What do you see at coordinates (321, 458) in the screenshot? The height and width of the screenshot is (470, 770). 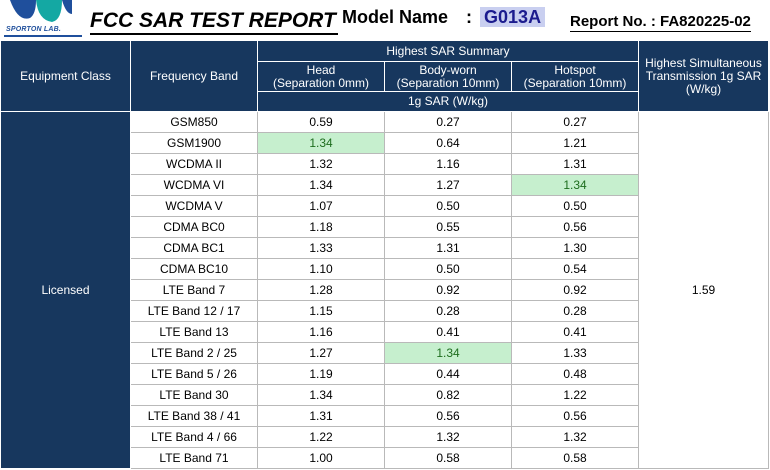 I see `head-sar-cell: 1.00` at bounding box center [321, 458].